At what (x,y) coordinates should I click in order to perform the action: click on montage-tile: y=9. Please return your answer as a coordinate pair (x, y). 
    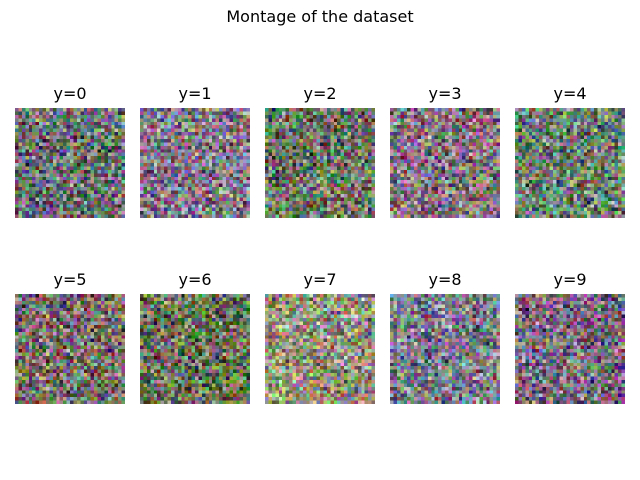
    Looking at the image, I should click on (570, 337).